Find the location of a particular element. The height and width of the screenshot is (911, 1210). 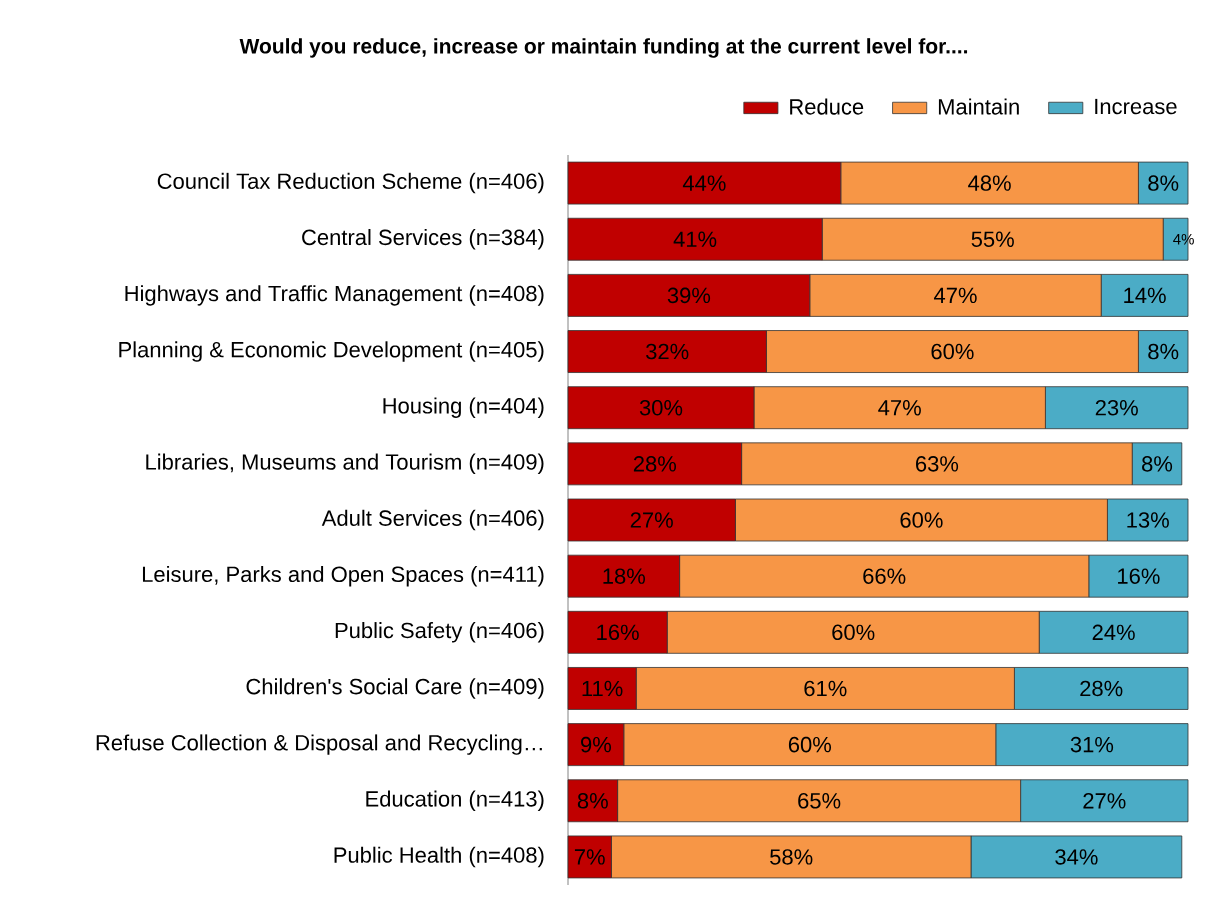

data-label: 18% is located at coordinates (624, 576).